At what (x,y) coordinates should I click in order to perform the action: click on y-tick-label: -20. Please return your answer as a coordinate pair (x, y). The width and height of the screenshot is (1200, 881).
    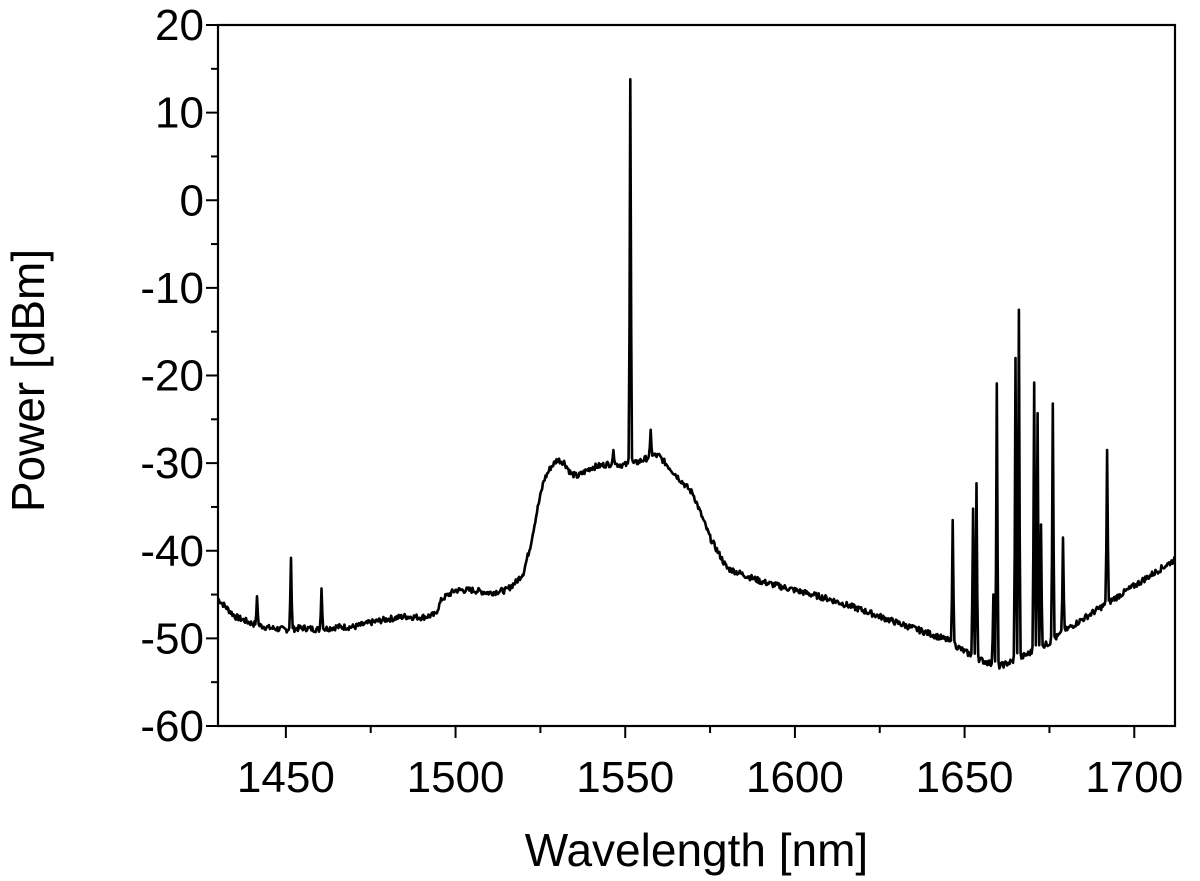
    Looking at the image, I should click on (172, 376).